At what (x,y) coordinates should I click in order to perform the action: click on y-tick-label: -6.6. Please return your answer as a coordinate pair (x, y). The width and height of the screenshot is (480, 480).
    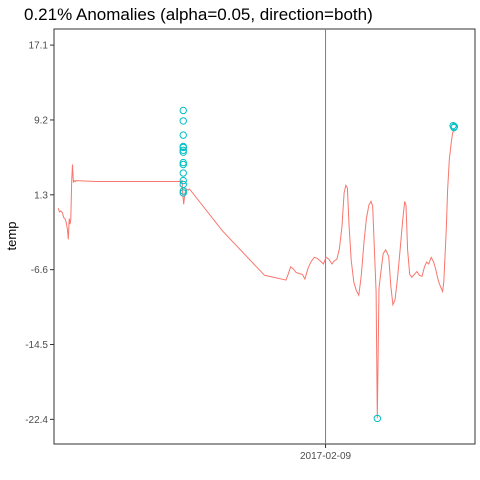
    Looking at the image, I should click on (40, 270).